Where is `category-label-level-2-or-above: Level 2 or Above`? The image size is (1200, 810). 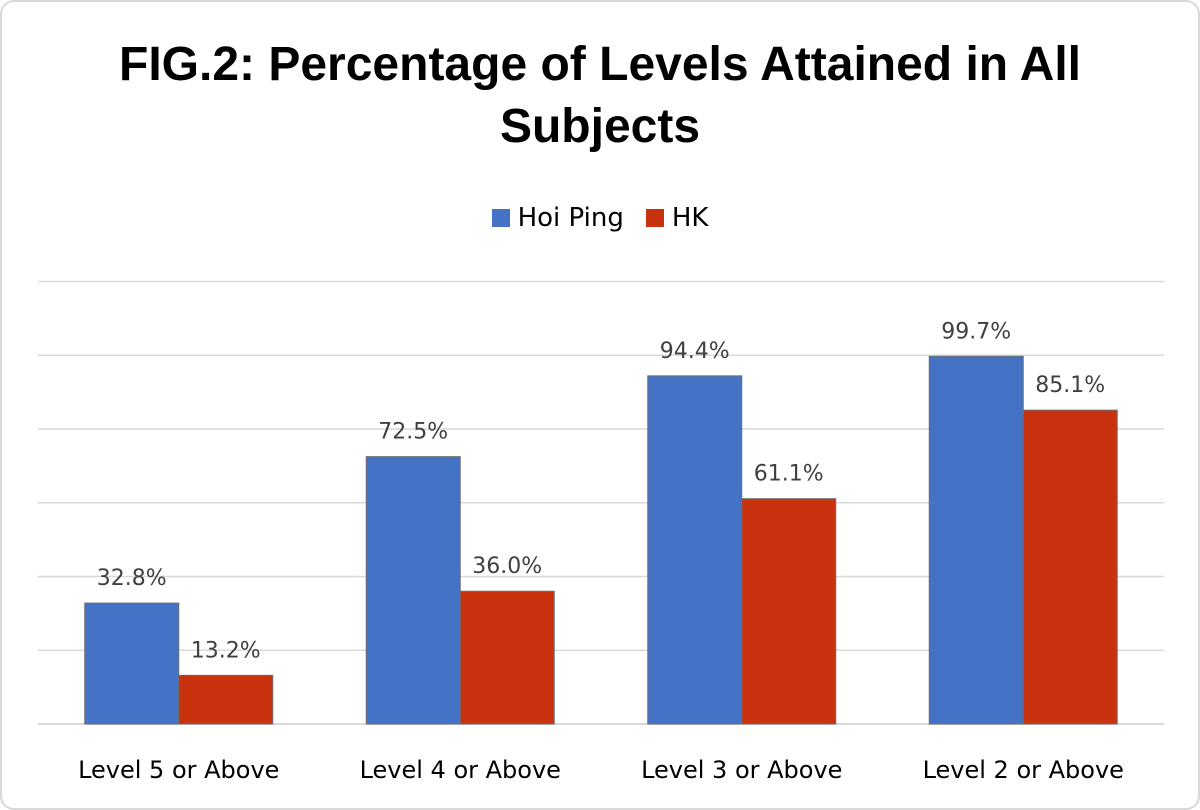 category-label-level-2-or-above: Level 2 or Above is located at coordinates (1023, 770).